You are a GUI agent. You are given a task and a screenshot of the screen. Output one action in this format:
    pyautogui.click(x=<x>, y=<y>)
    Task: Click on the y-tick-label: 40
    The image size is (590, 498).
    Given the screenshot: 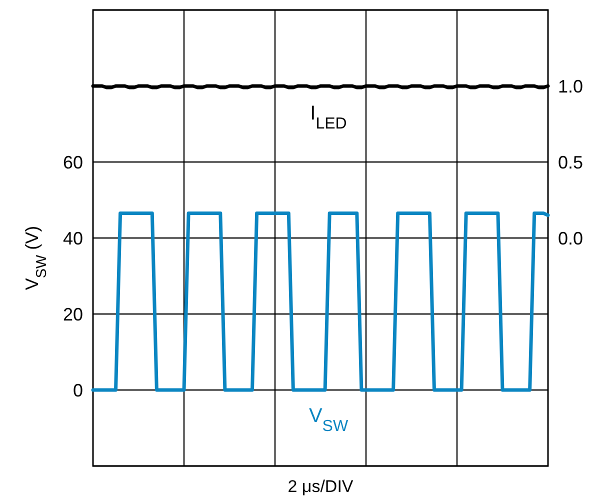 What is the action you would take?
    pyautogui.click(x=72, y=238)
    